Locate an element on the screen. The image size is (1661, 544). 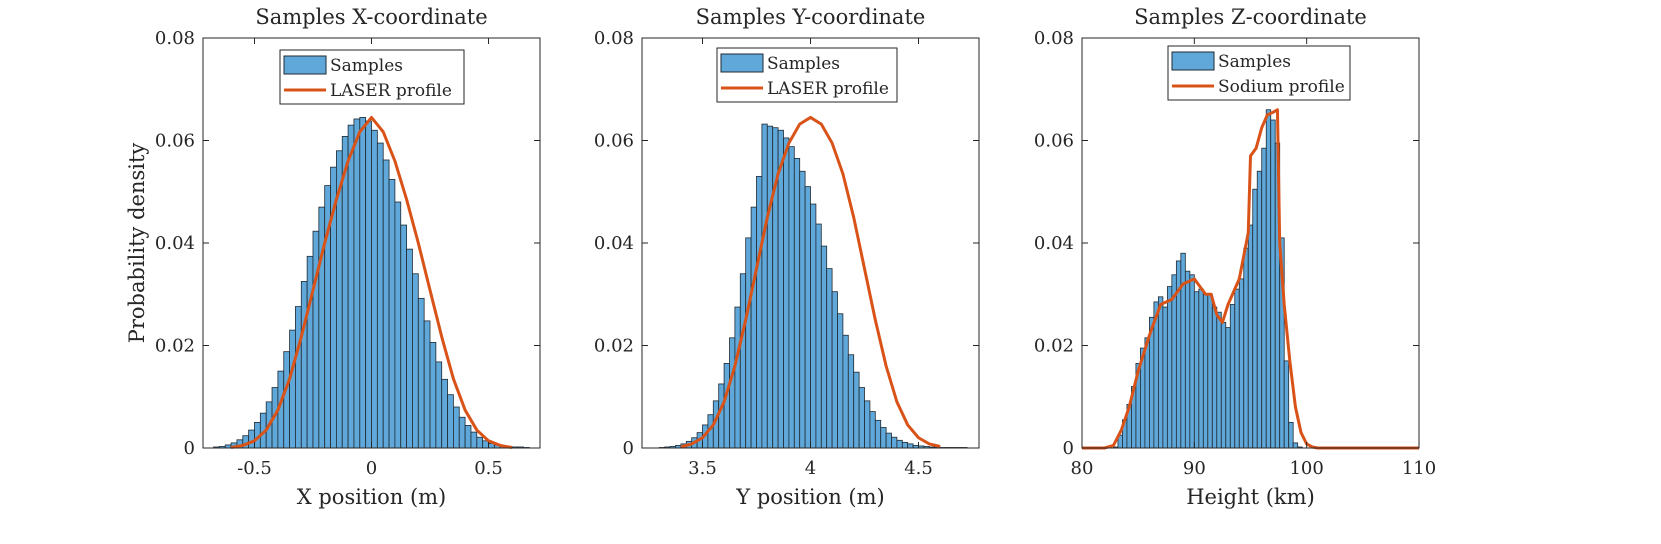
x-tick-label: 4 is located at coordinates (810, 468).